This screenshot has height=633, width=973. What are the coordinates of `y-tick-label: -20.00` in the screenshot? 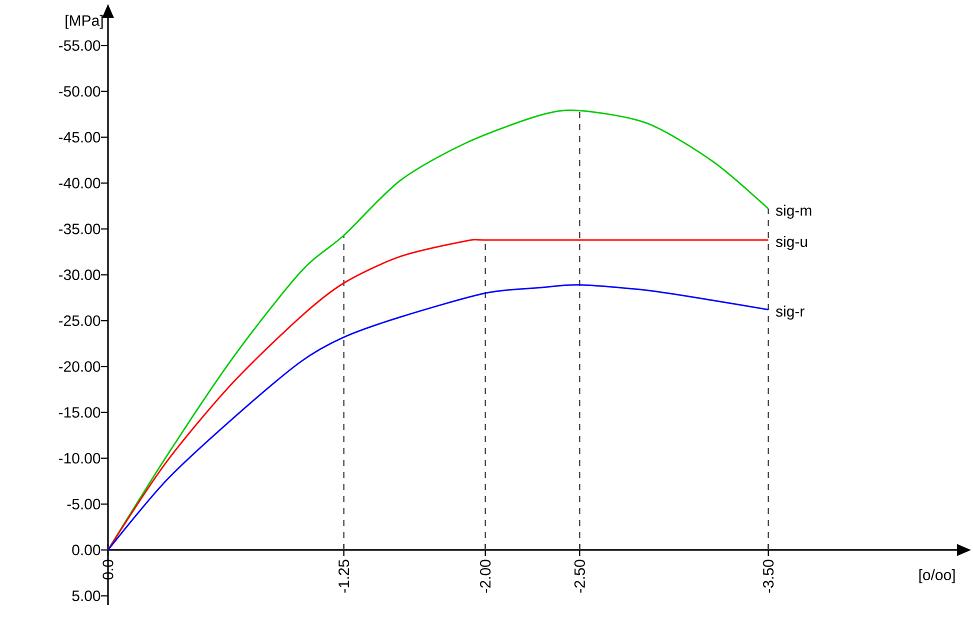 It's located at (79, 366).